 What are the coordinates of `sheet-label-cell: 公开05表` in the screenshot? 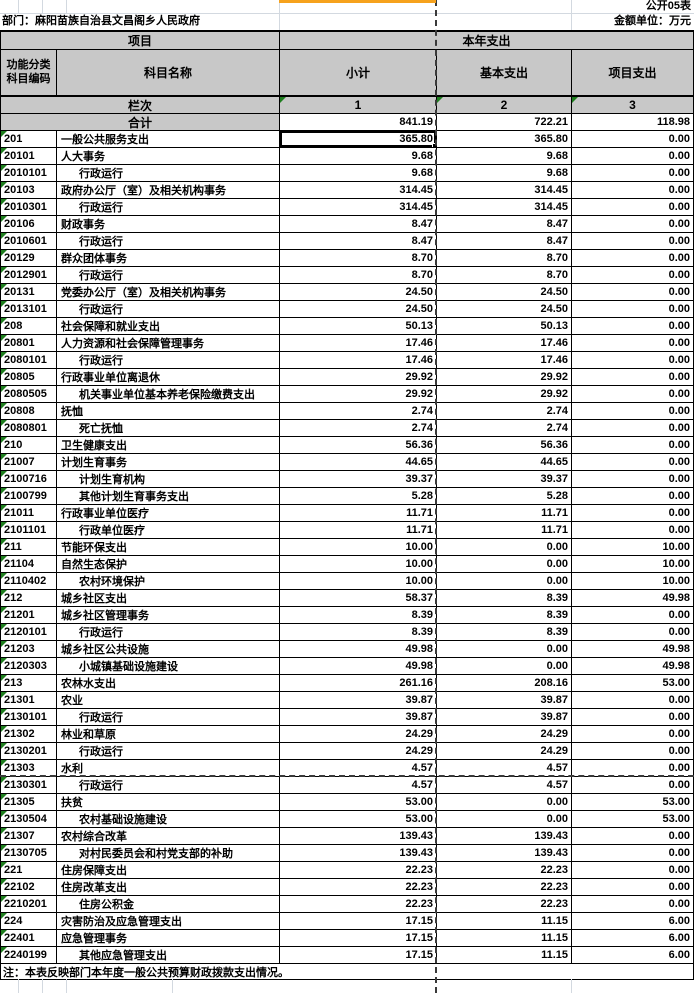 It's located at (668, 6).